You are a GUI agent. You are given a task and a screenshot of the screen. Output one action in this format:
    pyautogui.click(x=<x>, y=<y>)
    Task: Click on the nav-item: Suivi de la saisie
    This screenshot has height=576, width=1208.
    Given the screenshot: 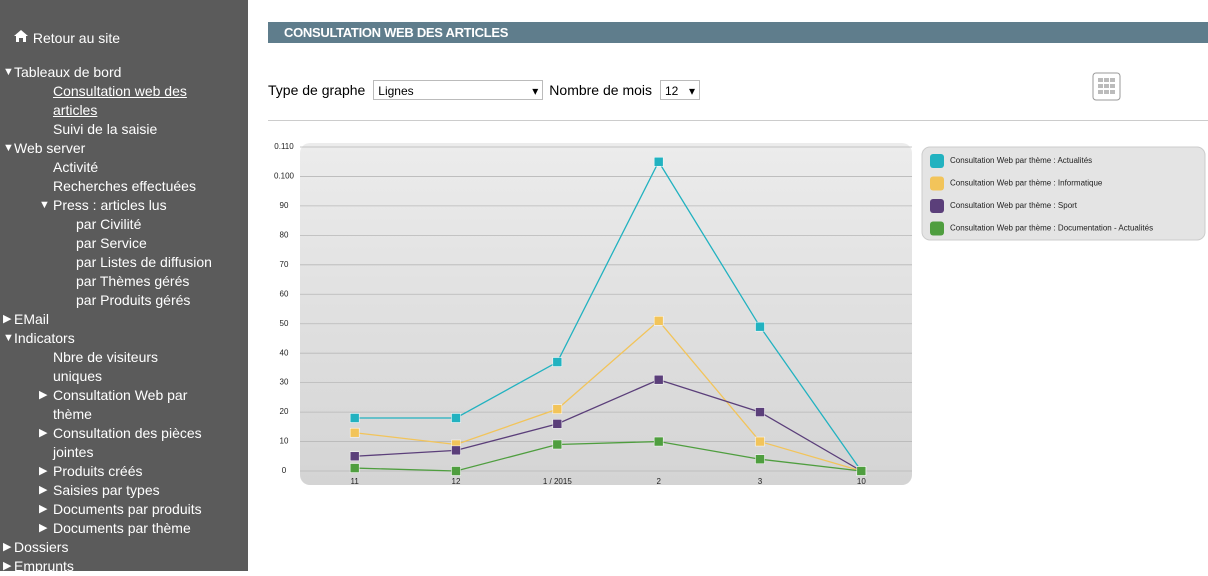 What is the action you would take?
    pyautogui.click(x=105, y=129)
    